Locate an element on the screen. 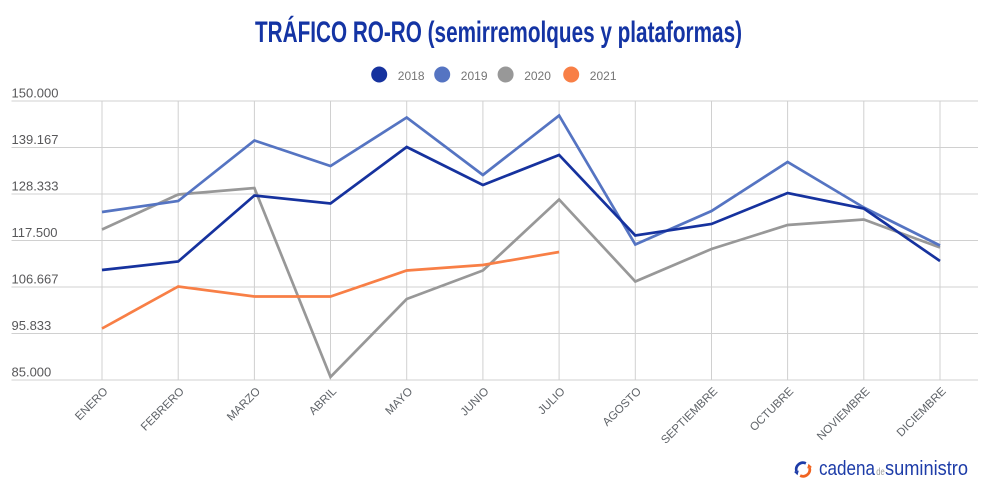 The height and width of the screenshot is (500, 1000). svg-text: suministro is located at coordinates (926, 468).